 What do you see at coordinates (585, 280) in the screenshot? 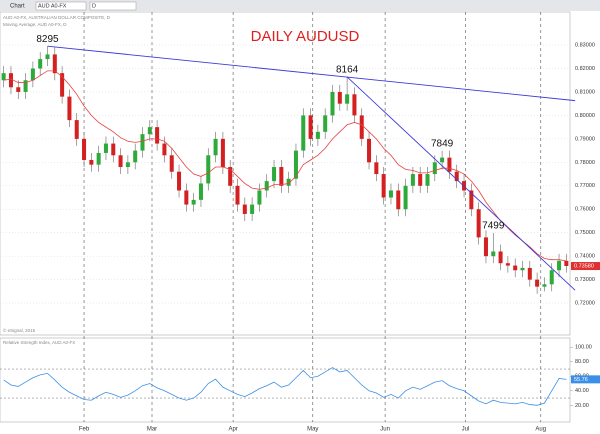
I see `y-tick-label: 0.73000` at bounding box center [585, 280].